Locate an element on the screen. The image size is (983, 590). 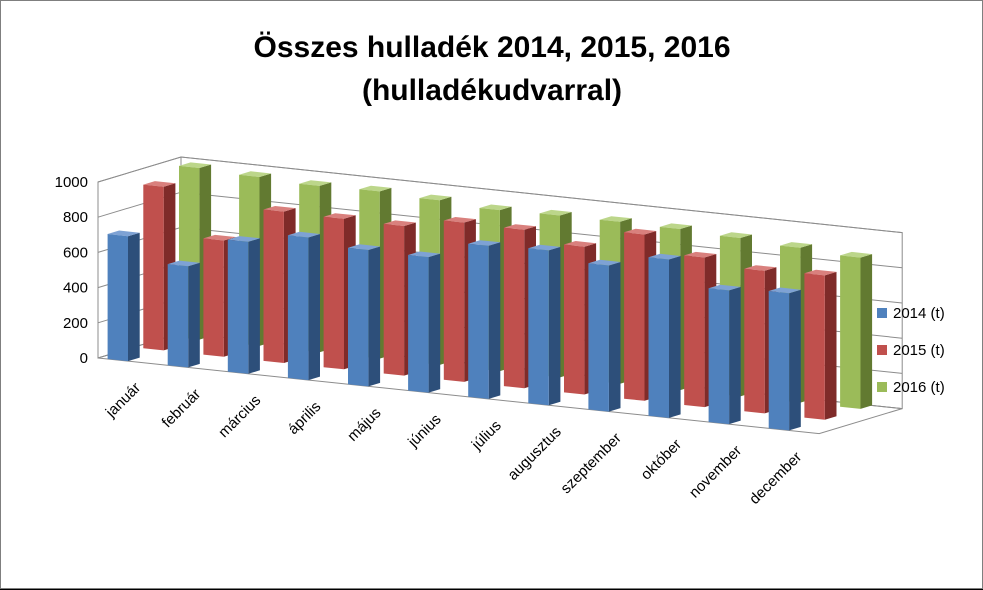
y-tick-0: 0 is located at coordinates (84, 358).